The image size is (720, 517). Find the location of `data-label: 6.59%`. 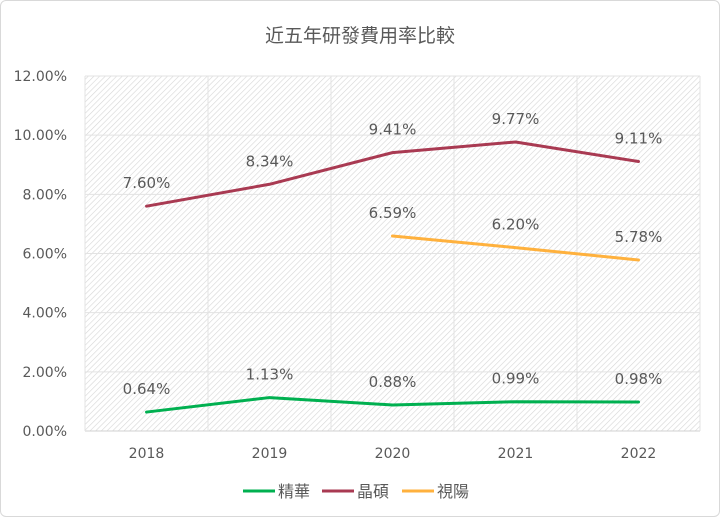

data-label: 6.59% is located at coordinates (393, 213).